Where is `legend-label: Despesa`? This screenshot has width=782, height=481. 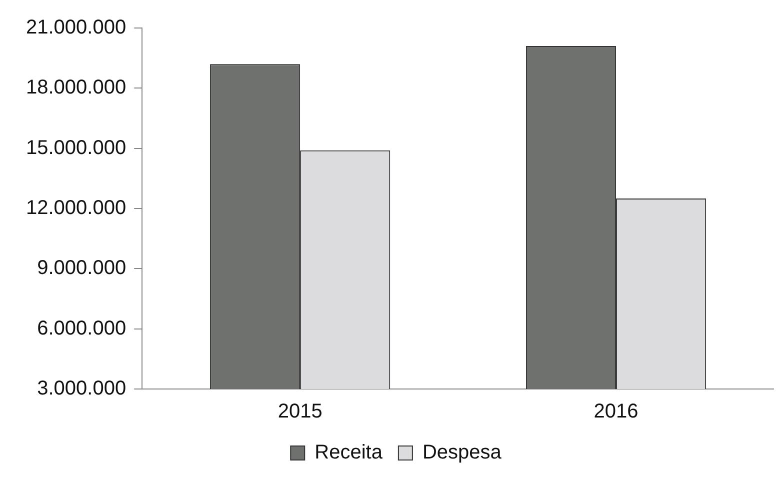
legend-label: Despesa is located at coordinates (462, 453).